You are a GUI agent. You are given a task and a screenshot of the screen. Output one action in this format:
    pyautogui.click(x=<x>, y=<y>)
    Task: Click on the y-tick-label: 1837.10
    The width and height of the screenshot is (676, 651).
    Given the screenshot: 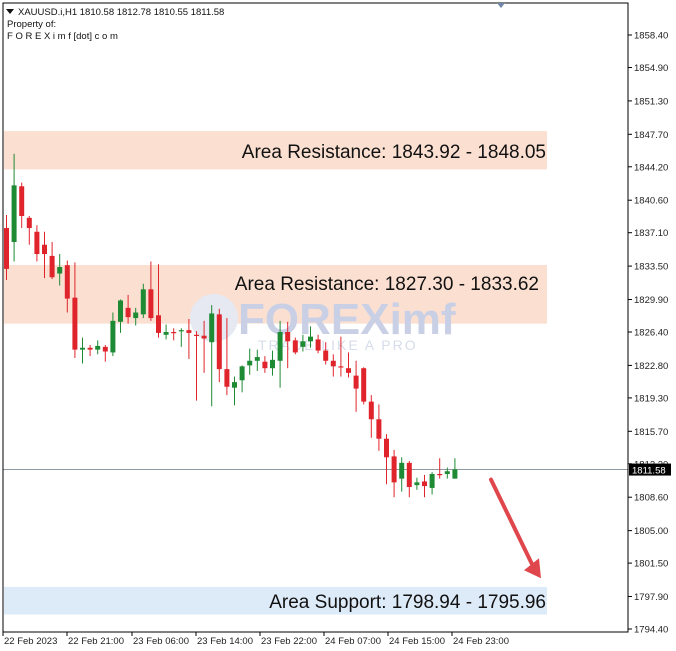 What is the action you would take?
    pyautogui.click(x=651, y=233)
    